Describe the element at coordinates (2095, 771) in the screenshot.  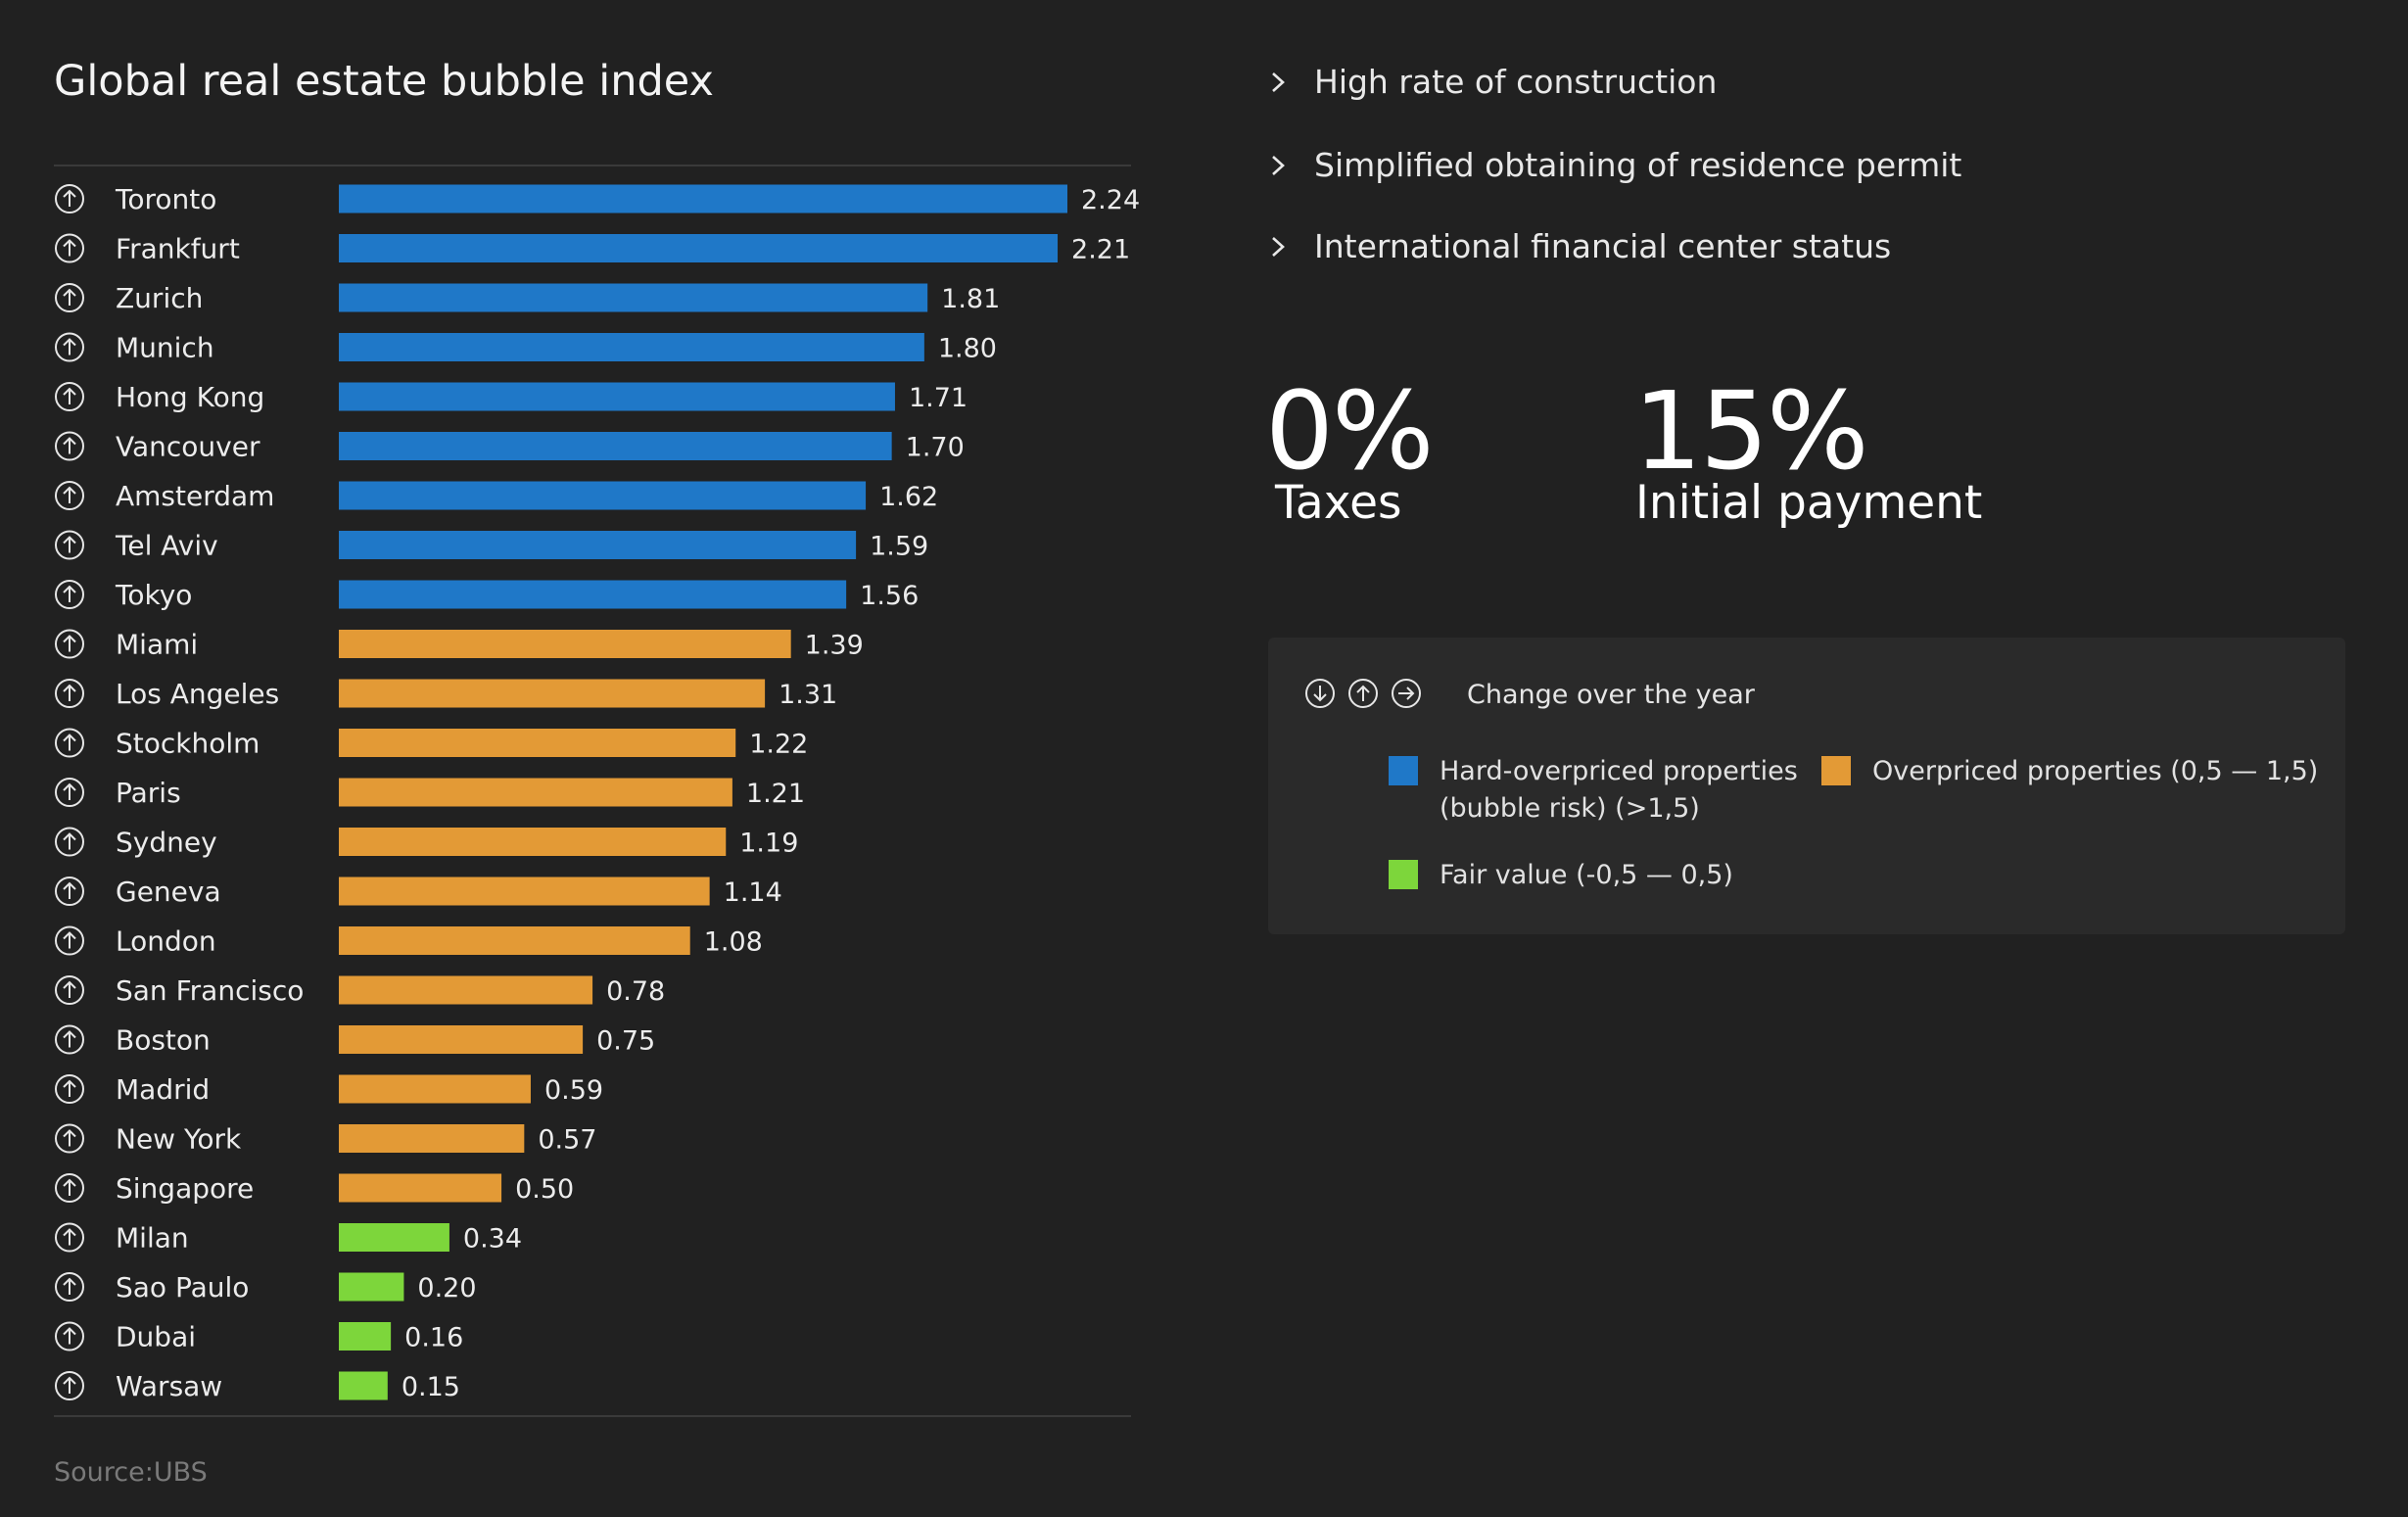
I see `legend-label: Overpriced properties (0,5 — 1,5)` at that location.